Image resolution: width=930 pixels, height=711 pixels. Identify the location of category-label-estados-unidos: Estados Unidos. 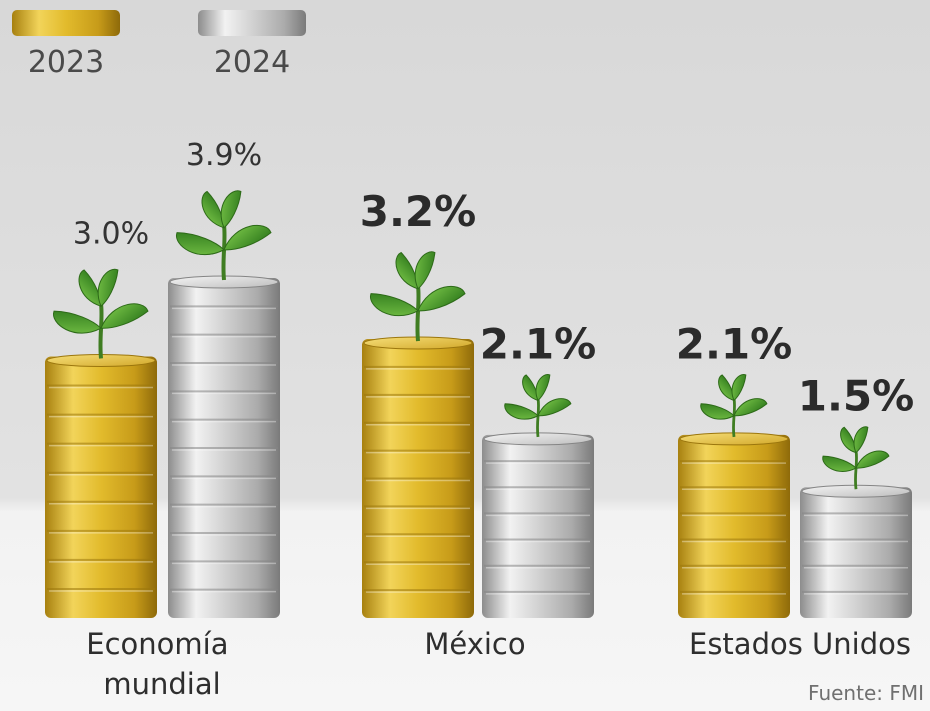
(800, 644).